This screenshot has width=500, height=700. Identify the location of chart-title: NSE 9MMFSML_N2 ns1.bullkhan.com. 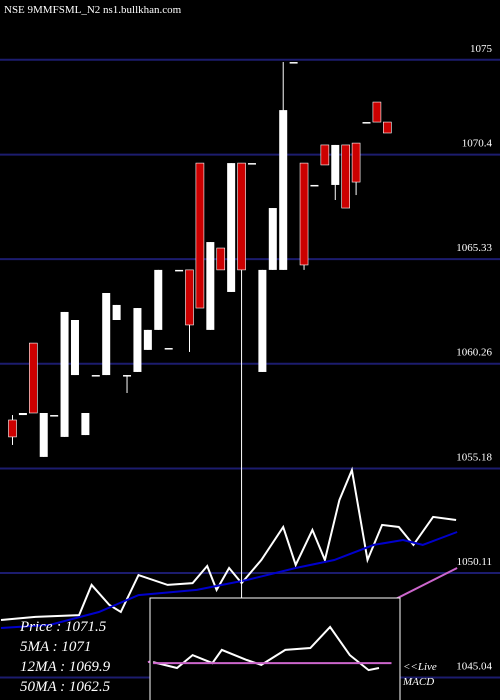
(93, 10).